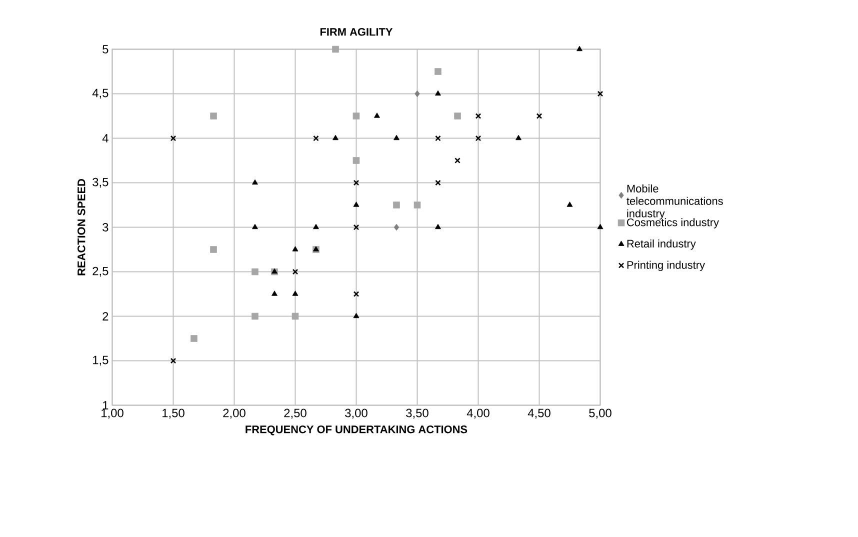 The width and height of the screenshot is (858, 537). I want to click on x-tick-label: 3,50, so click(417, 413).